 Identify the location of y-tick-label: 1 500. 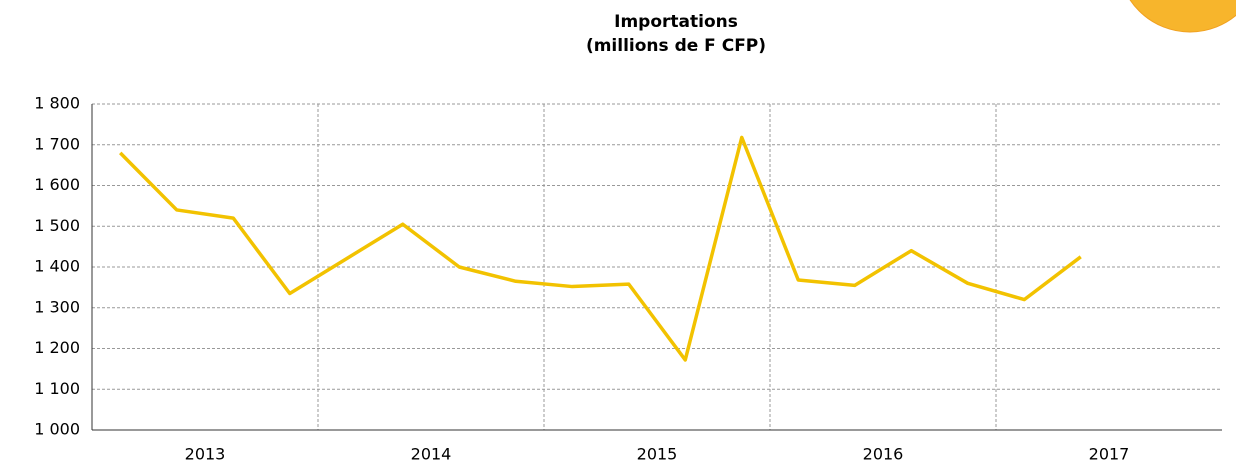
(57, 225).